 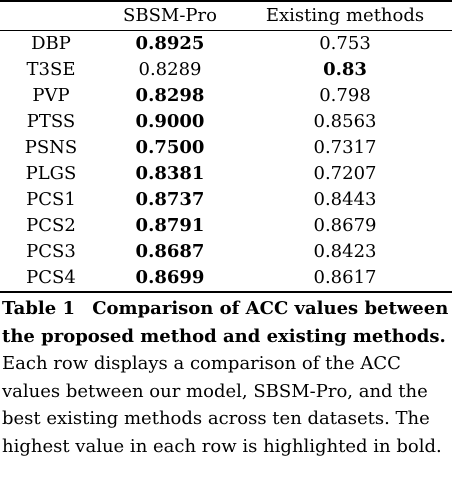 I want to click on dataset-name: PVP, so click(x=51, y=95).